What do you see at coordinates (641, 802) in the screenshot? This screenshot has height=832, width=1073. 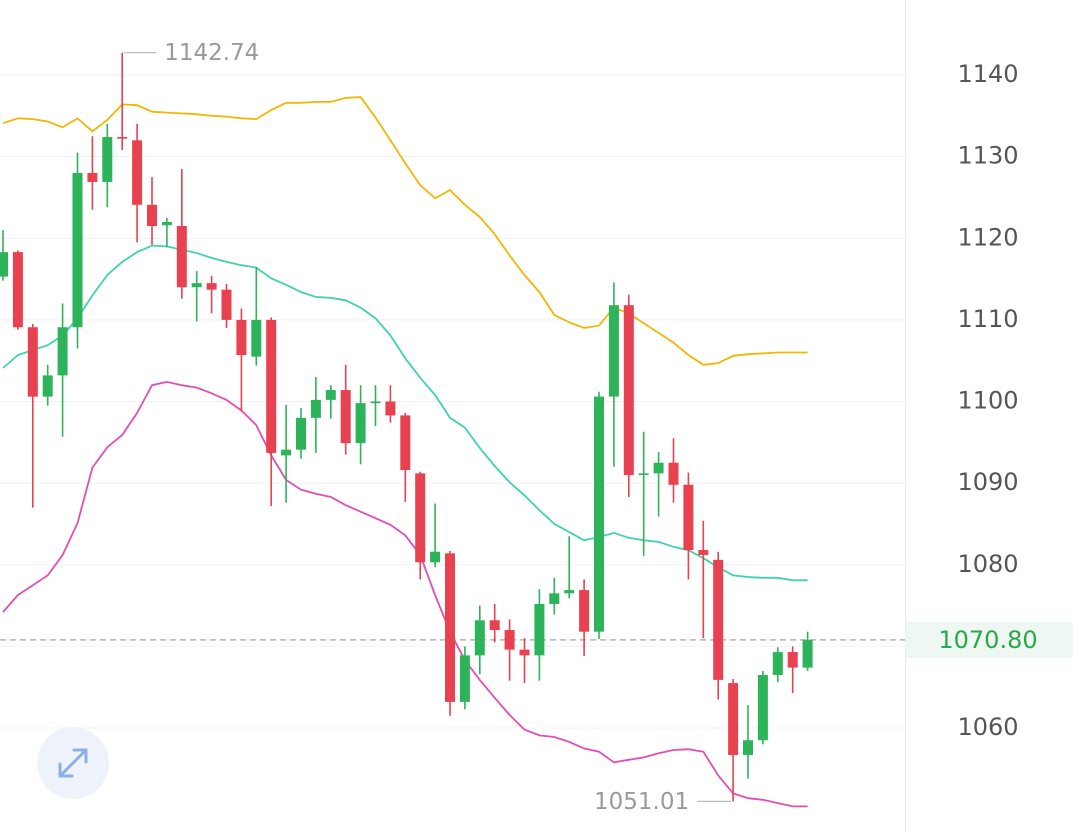 I see `min-label: 1051.01` at bounding box center [641, 802].